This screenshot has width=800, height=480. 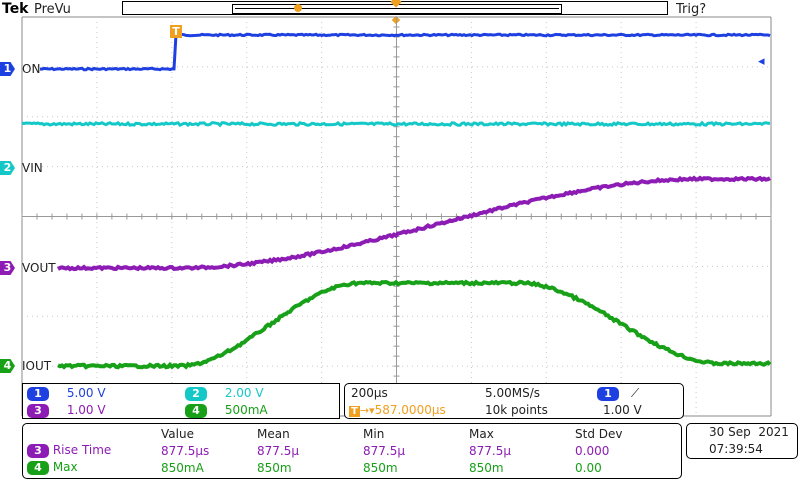 What do you see at coordinates (691, 9) in the screenshot?
I see `trigger-status: Trig?` at bounding box center [691, 9].